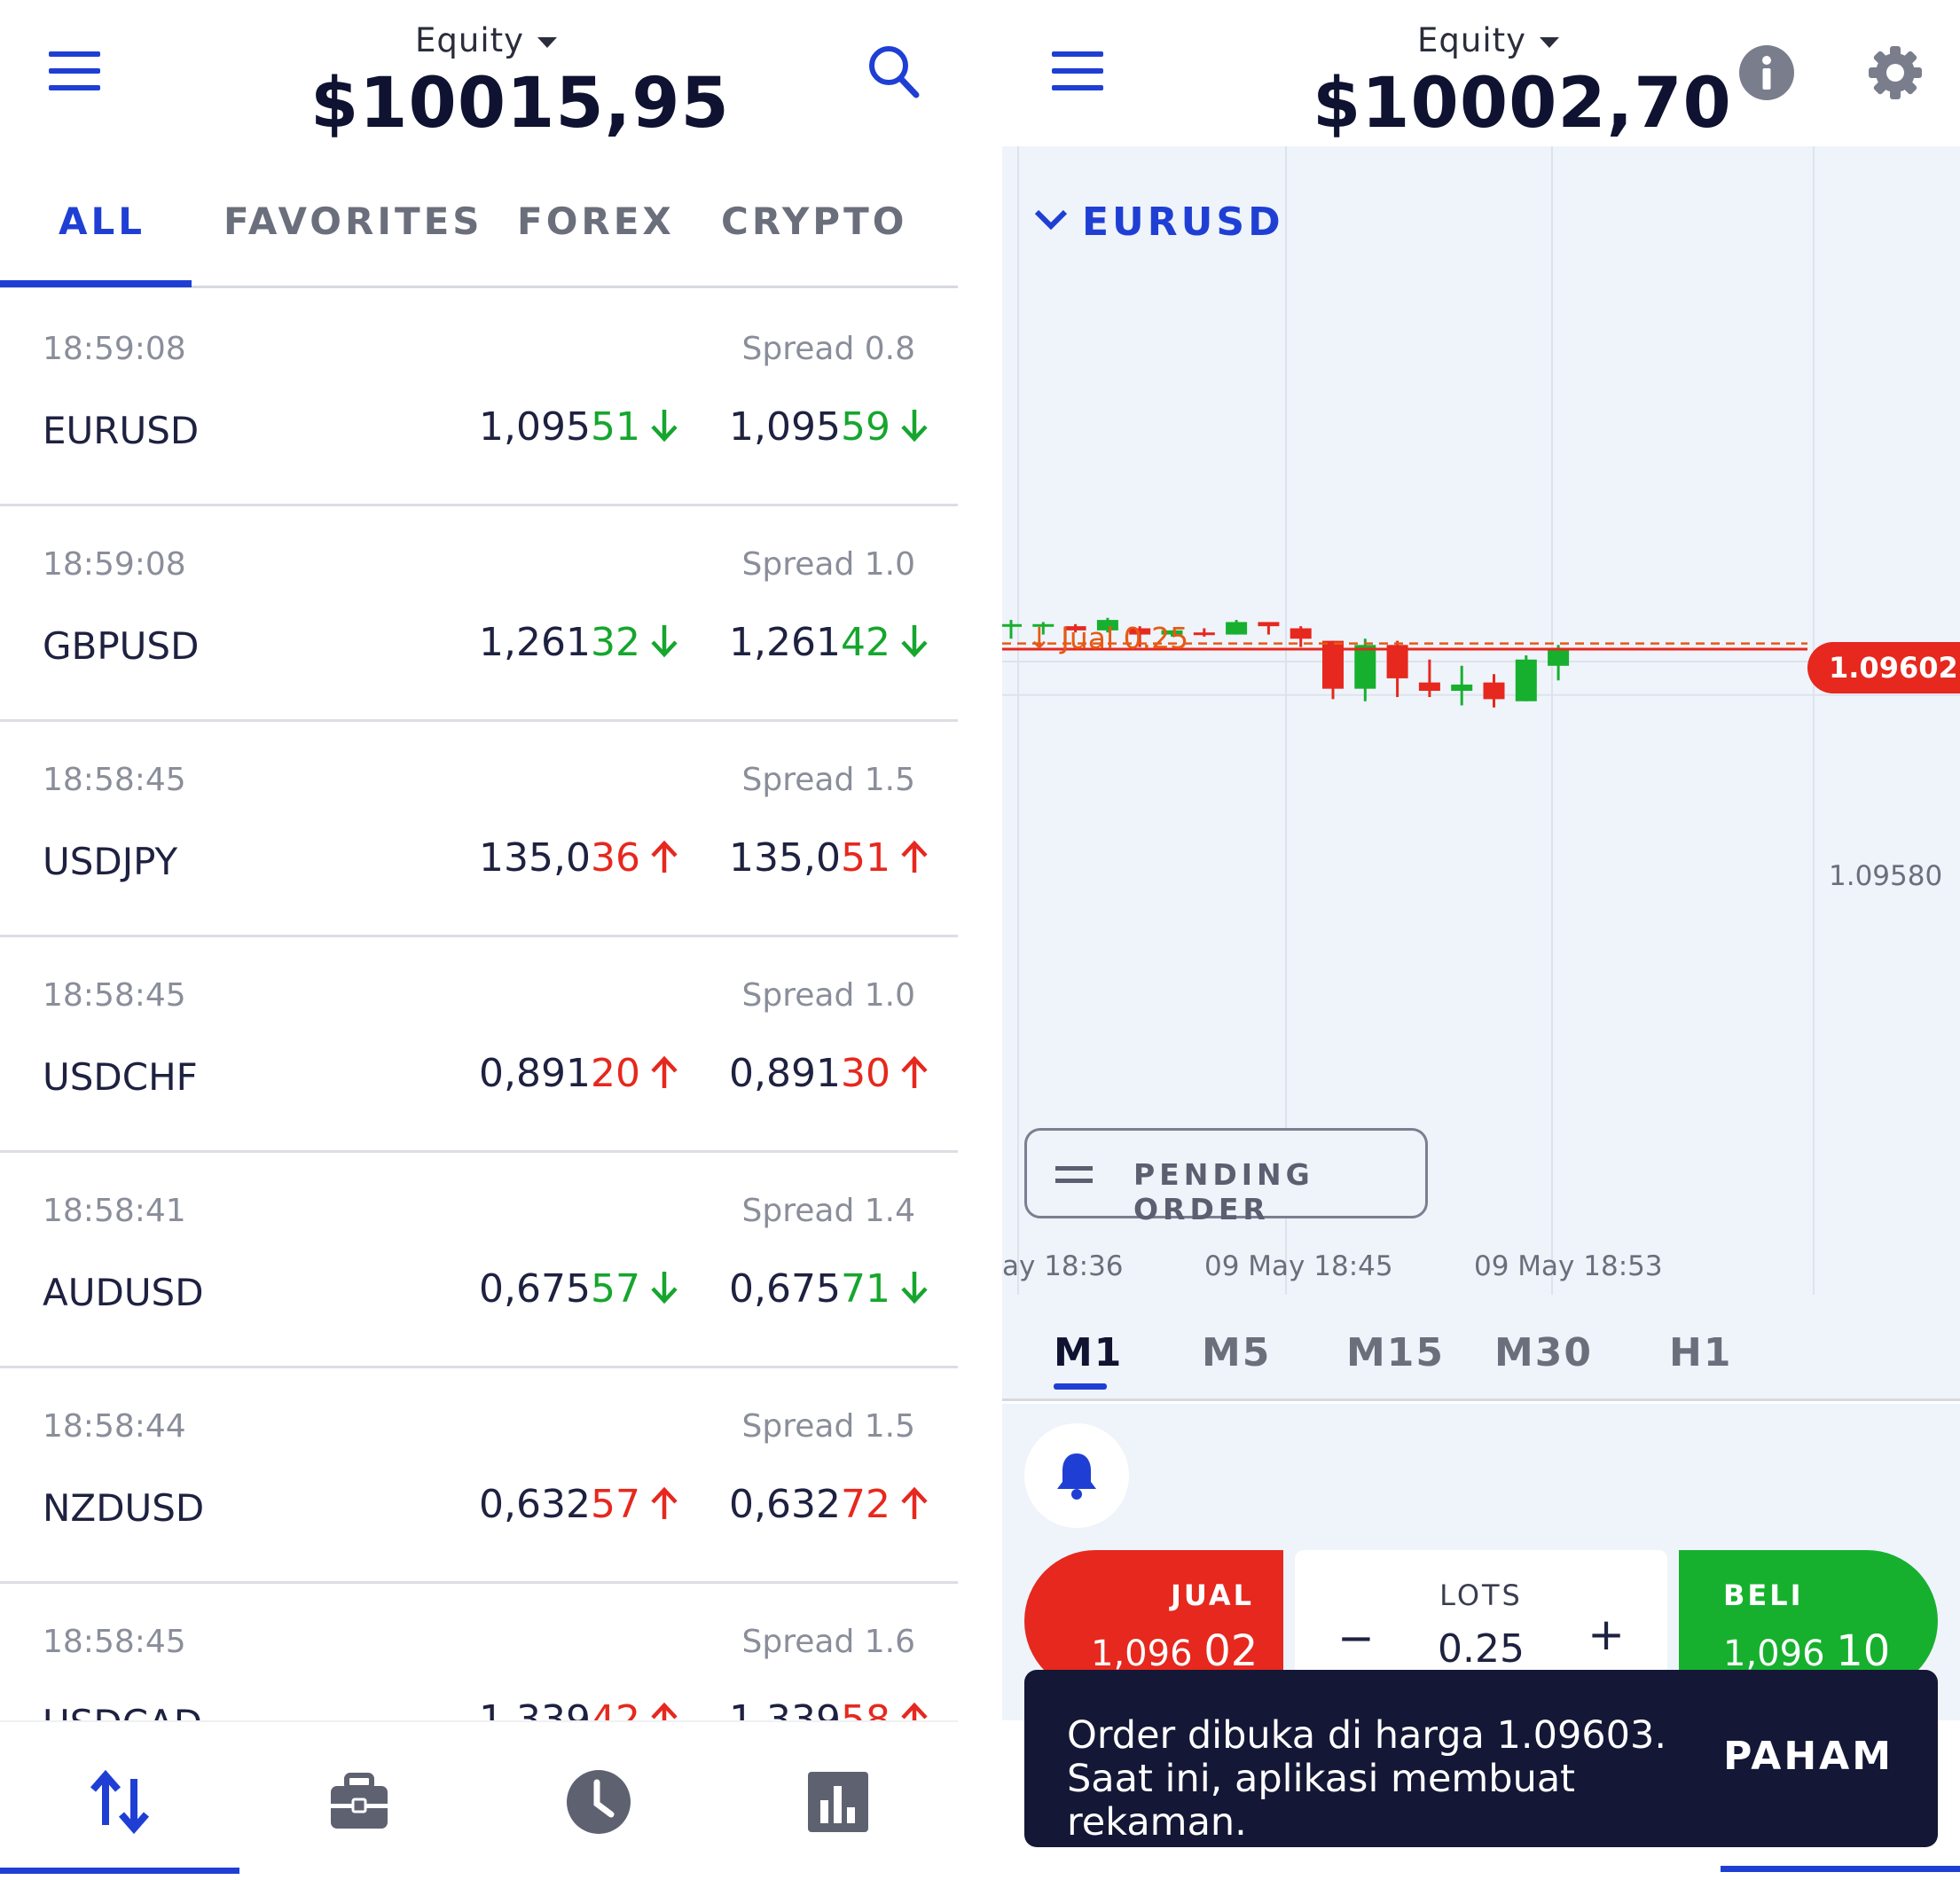  What do you see at coordinates (1226, 1177) in the screenshot?
I see `pending-order-button: PENDING ORDER` at bounding box center [1226, 1177].